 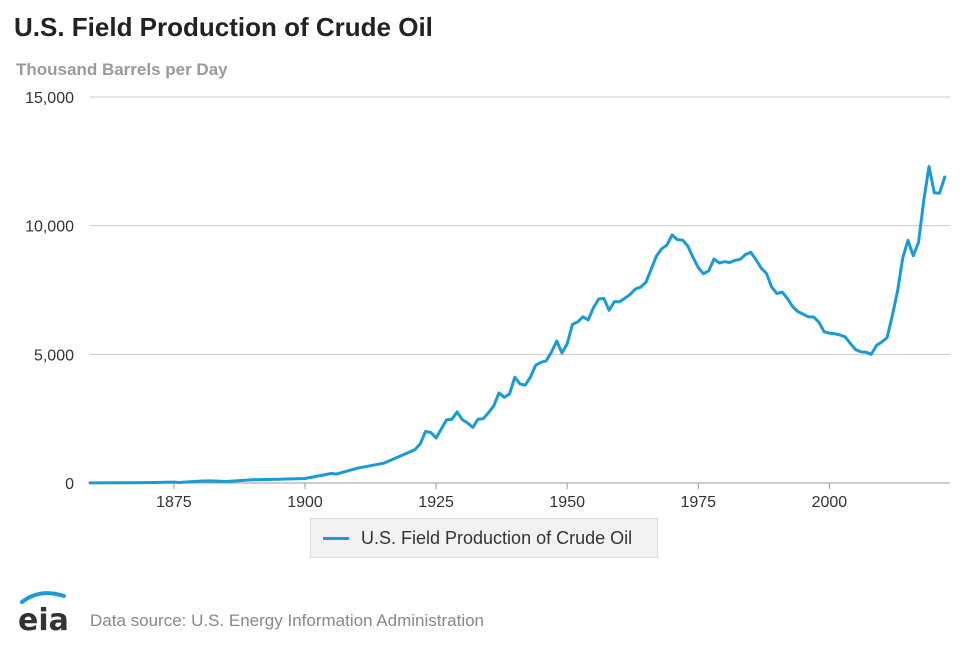 I want to click on x-tick-label: 1975, so click(x=698, y=502).